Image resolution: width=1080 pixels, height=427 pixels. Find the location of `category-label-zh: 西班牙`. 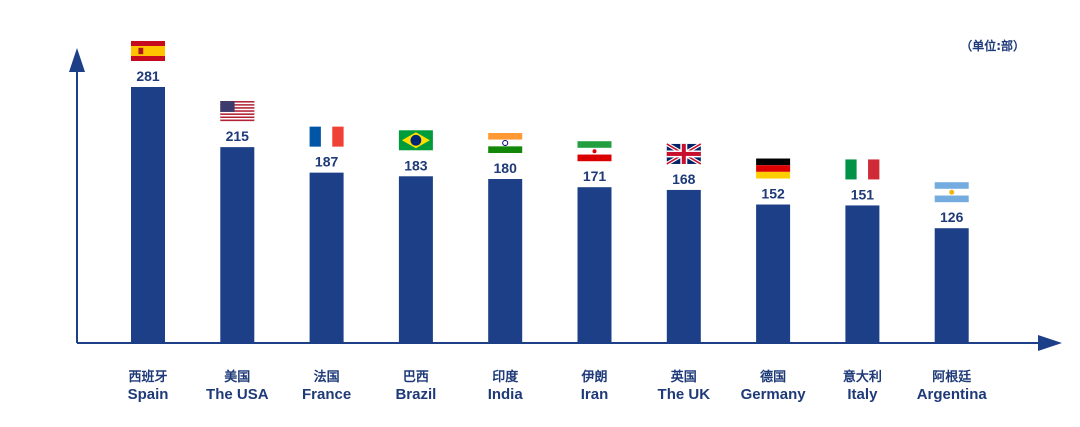

category-label-zh: 西班牙 is located at coordinates (147, 377).